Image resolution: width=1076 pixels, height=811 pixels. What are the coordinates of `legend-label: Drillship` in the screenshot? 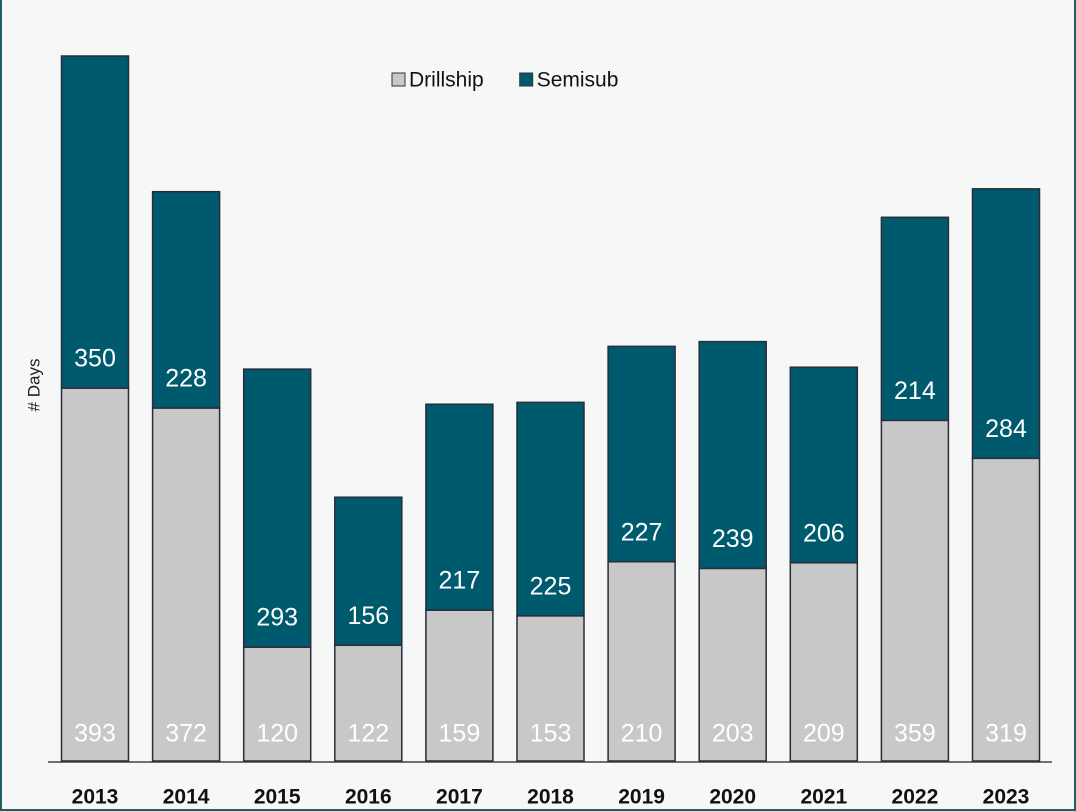 It's located at (446, 80).